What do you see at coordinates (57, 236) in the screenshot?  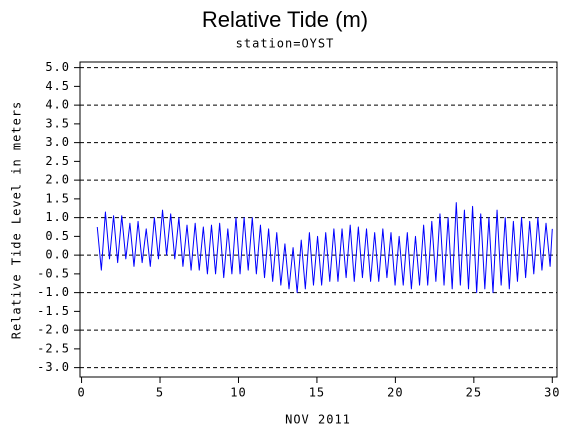 I see `y-tick-label: 0.5` at bounding box center [57, 236].